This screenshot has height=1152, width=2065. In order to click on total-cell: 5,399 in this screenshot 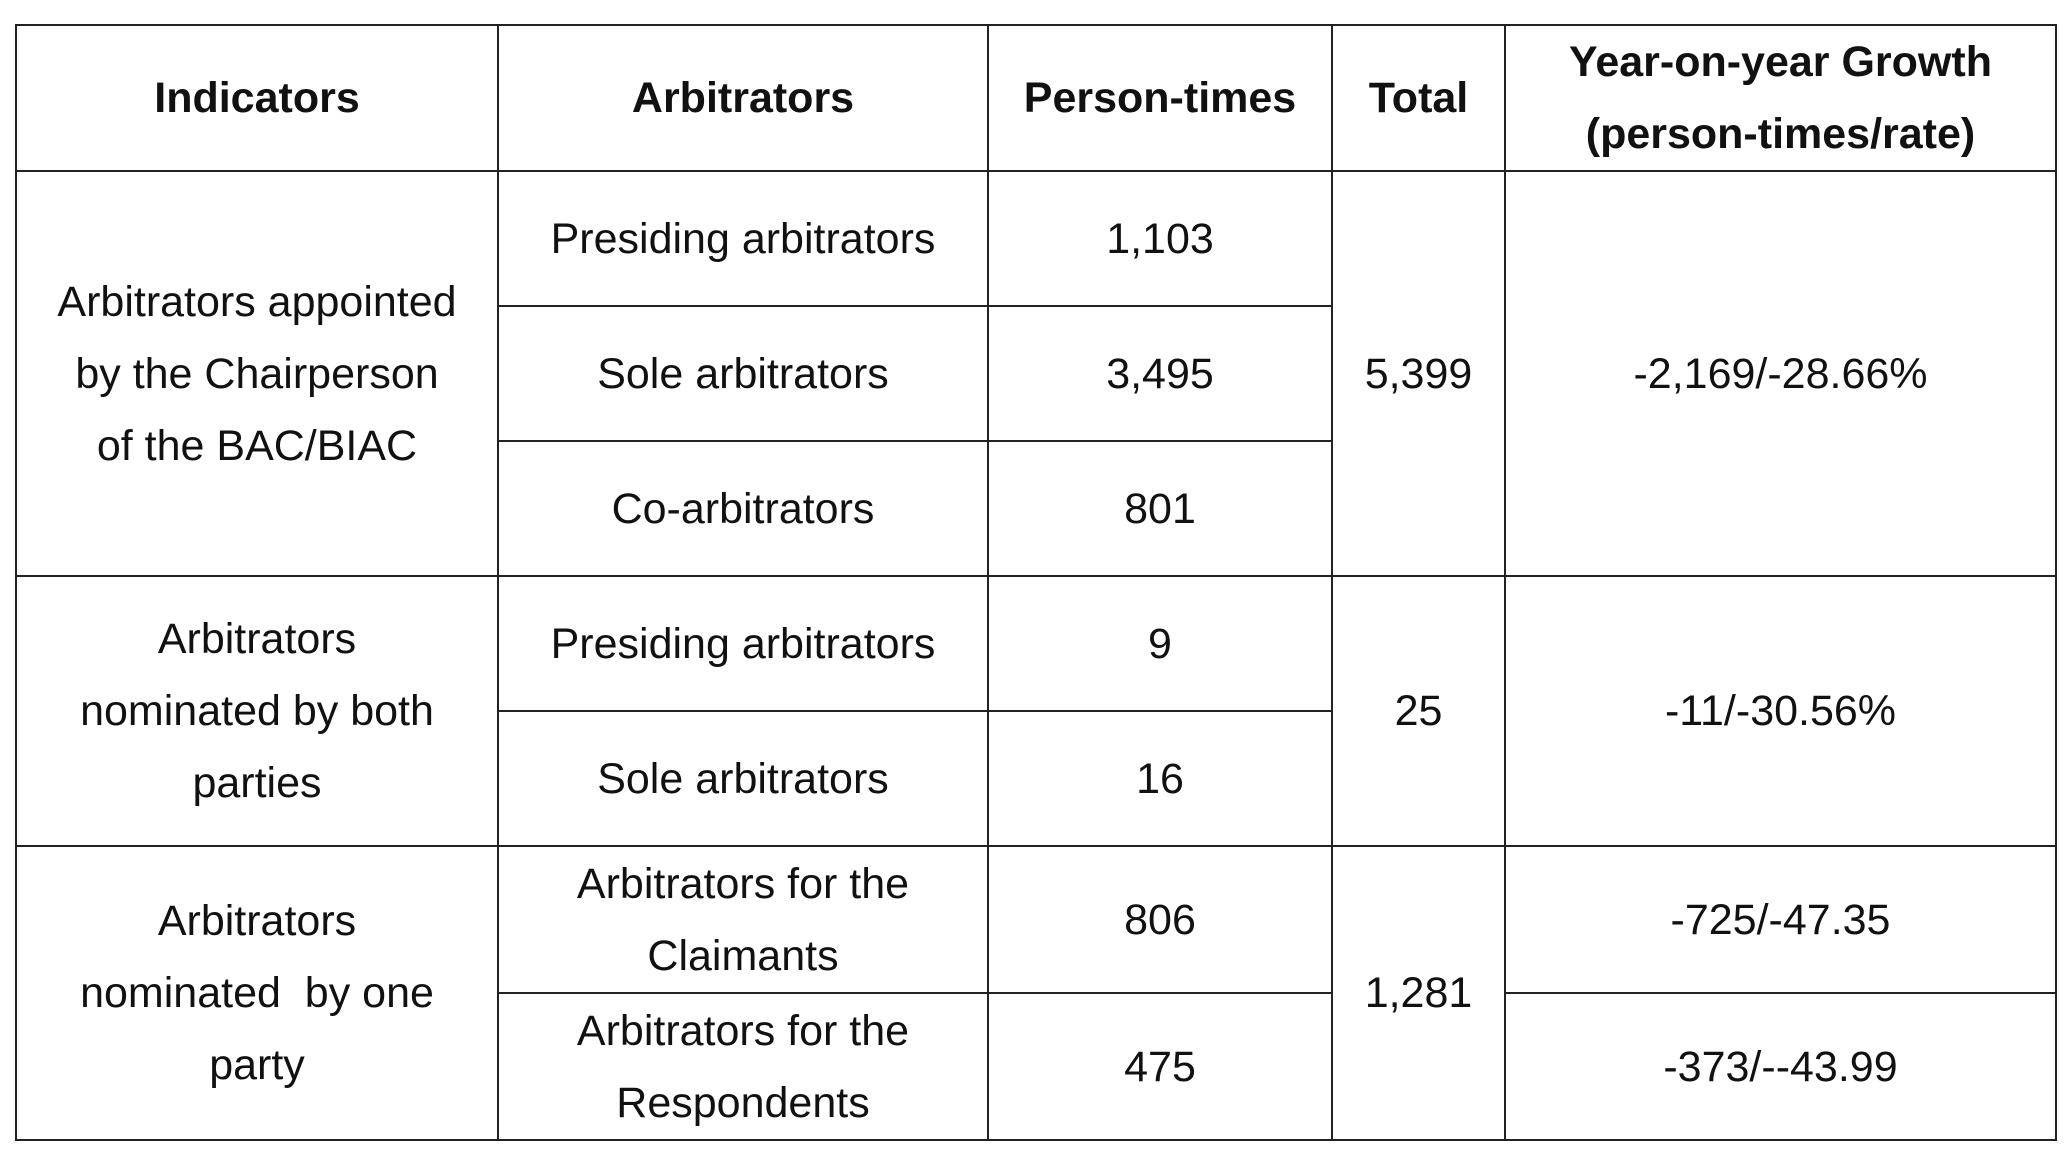, I will do `click(1418, 373)`.